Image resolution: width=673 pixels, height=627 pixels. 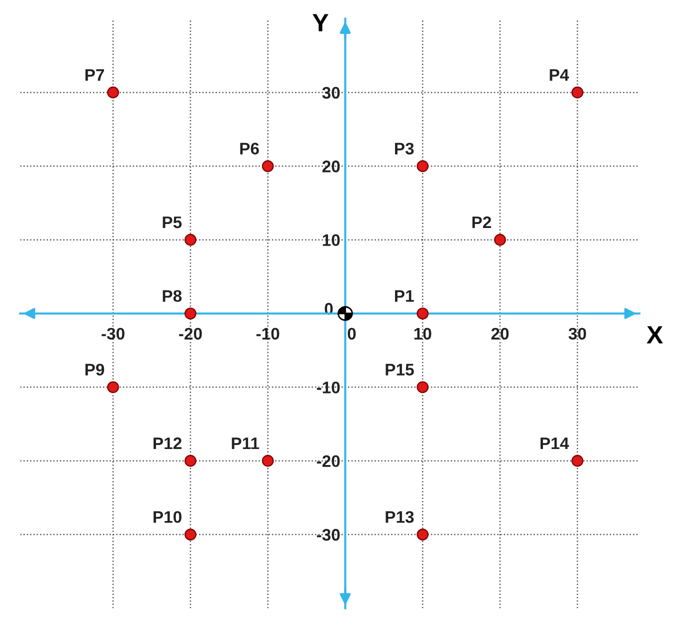 What do you see at coordinates (500, 334) in the screenshot?
I see `x-tick-label: 20` at bounding box center [500, 334].